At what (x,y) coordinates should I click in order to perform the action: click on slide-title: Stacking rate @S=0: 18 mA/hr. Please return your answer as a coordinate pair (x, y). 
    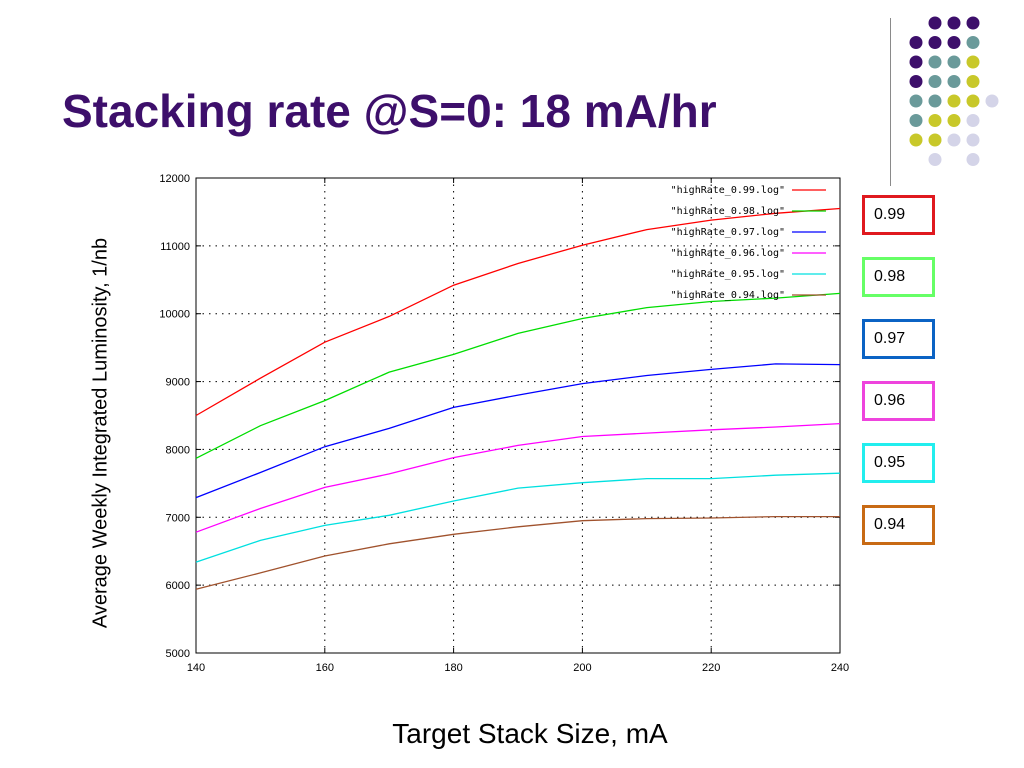
    Looking at the image, I should click on (389, 111).